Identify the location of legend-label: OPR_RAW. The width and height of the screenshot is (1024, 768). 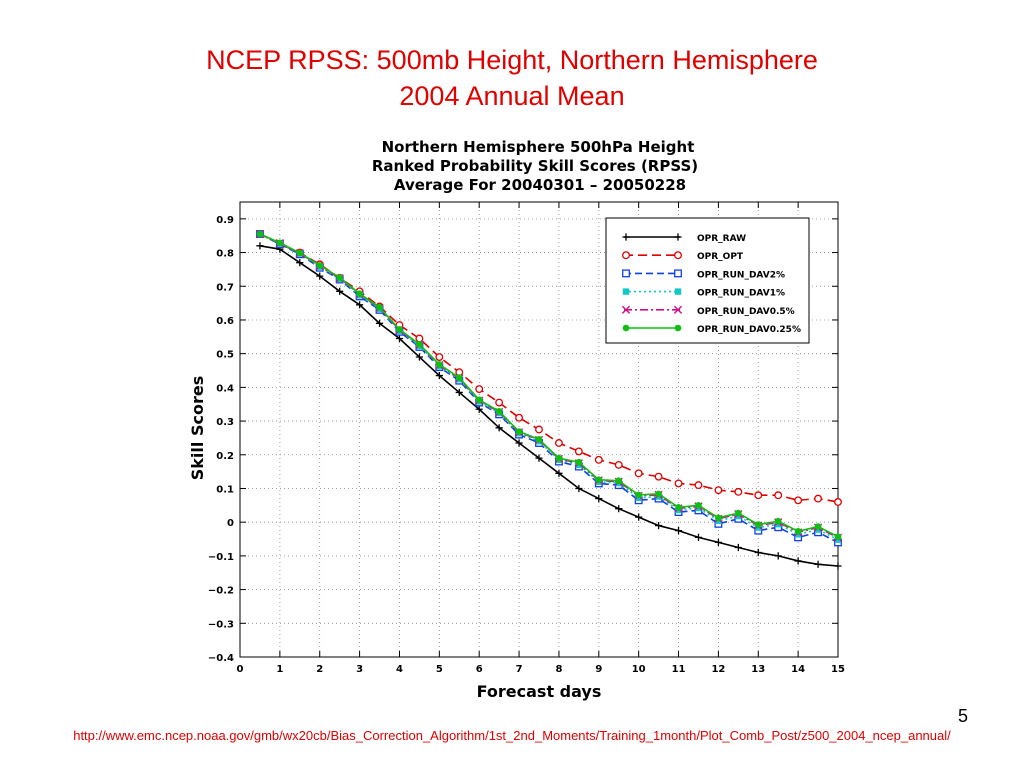
(721, 239).